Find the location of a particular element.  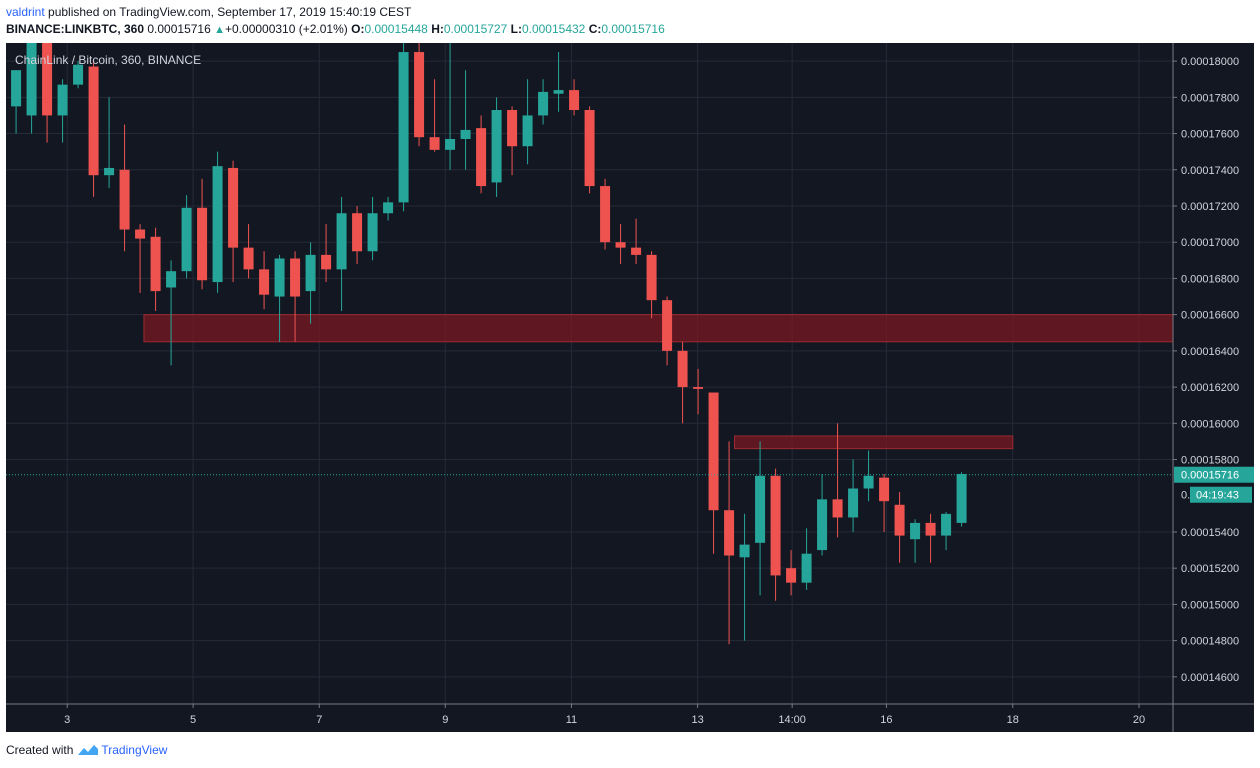

change-value: +0.00000310 (+2.01%) is located at coordinates (286, 29).